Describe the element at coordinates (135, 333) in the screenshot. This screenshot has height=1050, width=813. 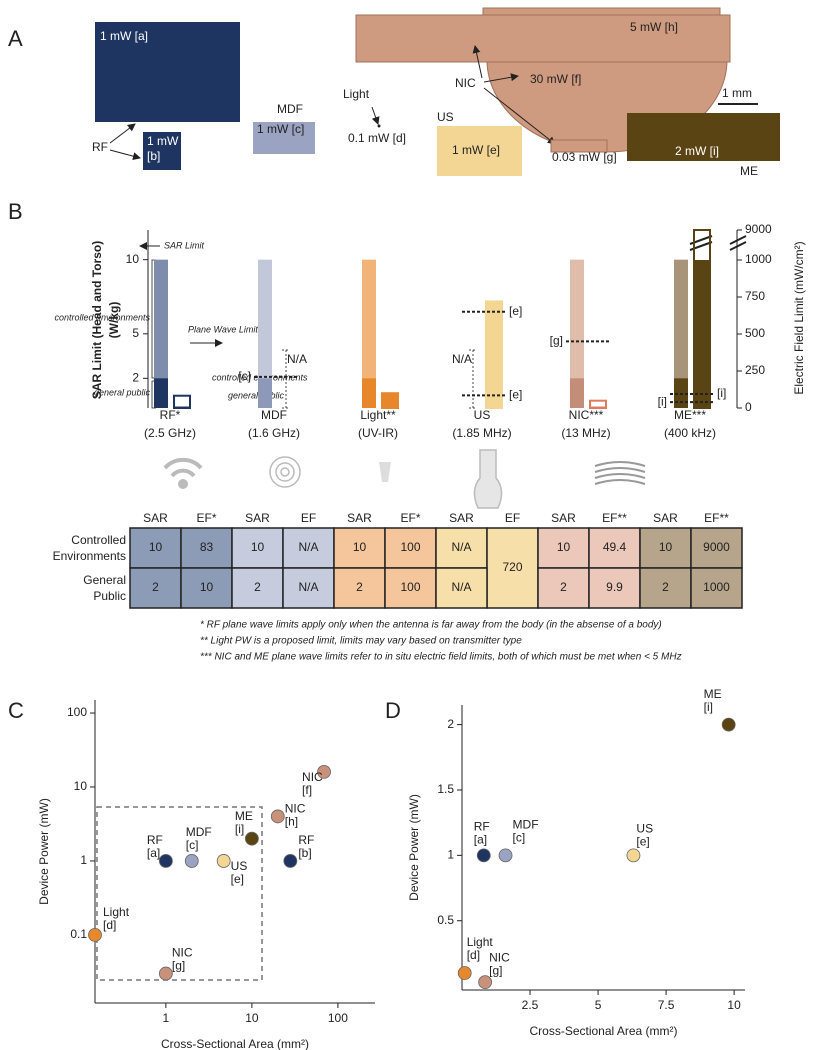
I see `y-tick-label: 5` at that location.